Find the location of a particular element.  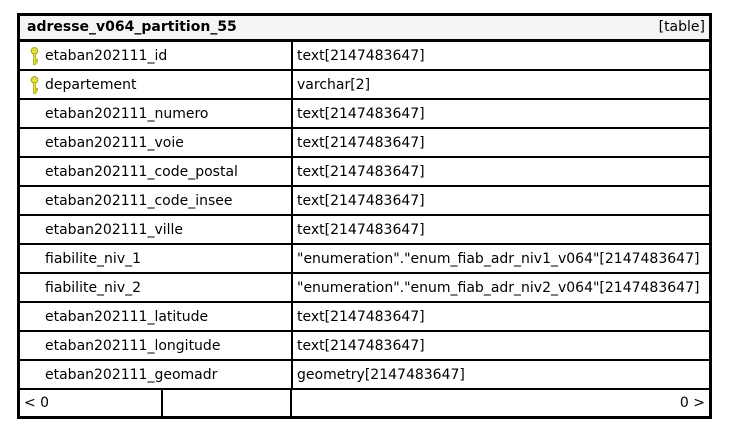

column-name: departement is located at coordinates (91, 84).